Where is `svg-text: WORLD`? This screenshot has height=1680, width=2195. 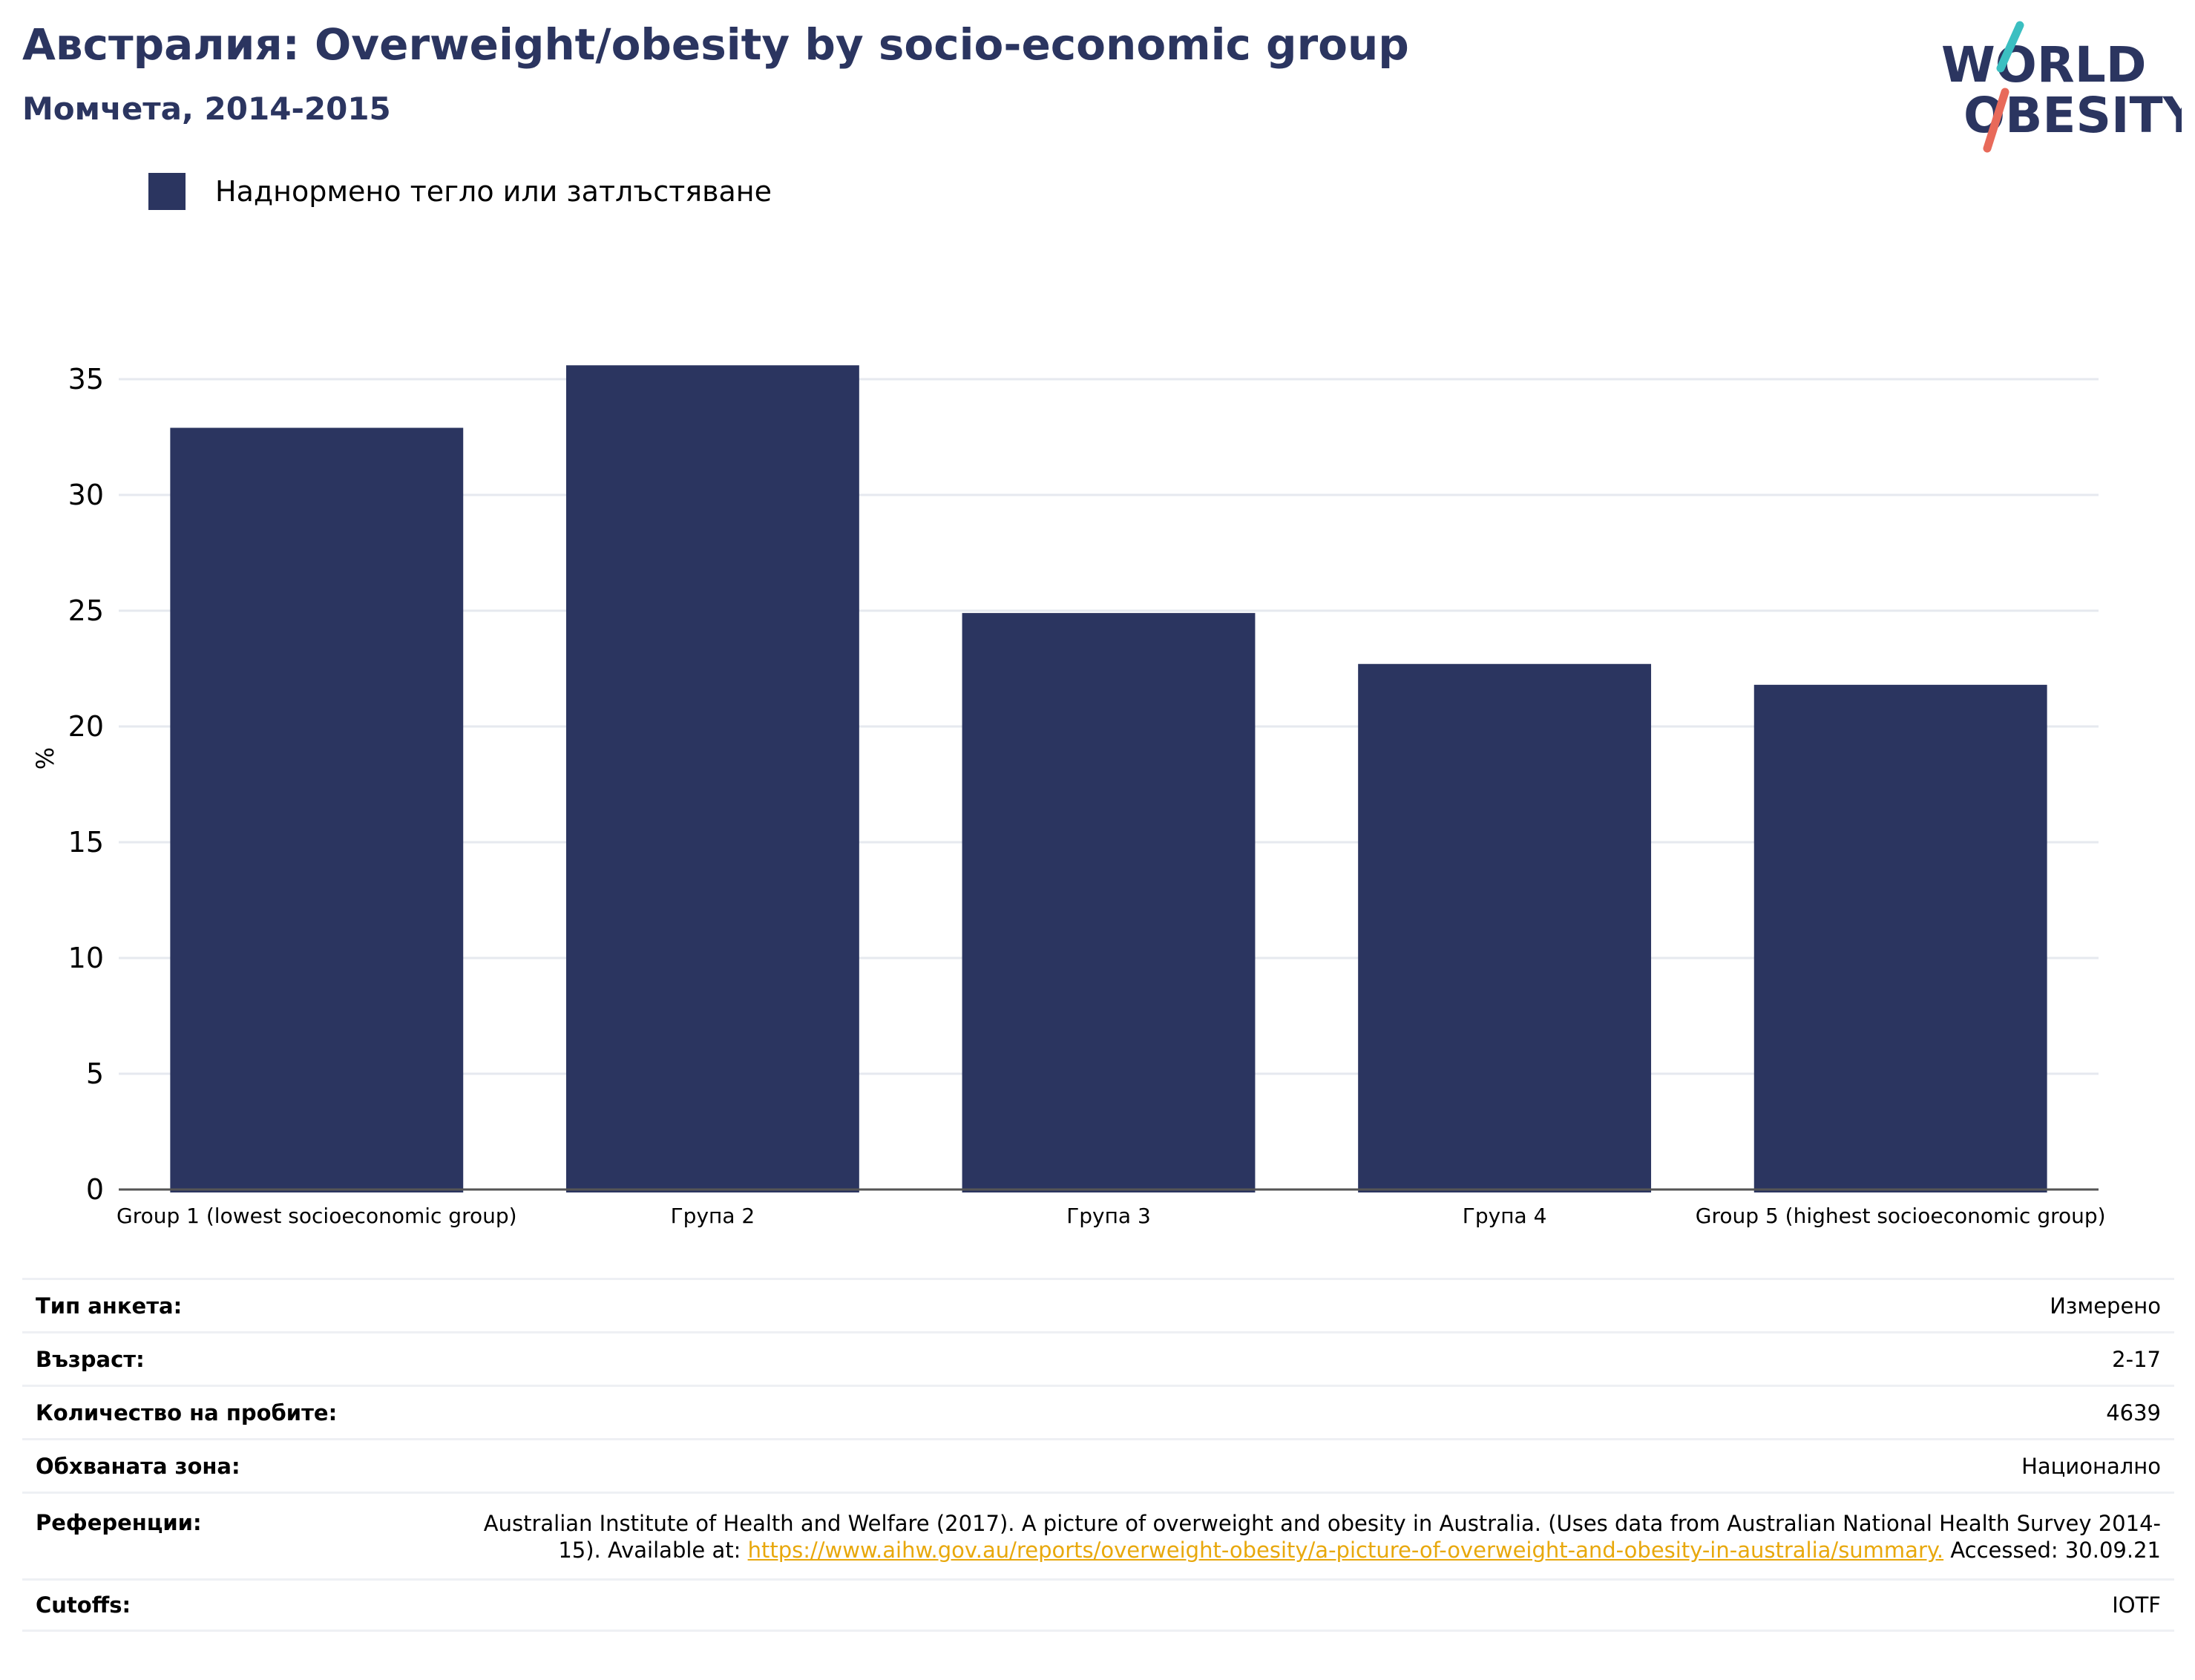
svg-text: WORLD is located at coordinates (2044, 65).